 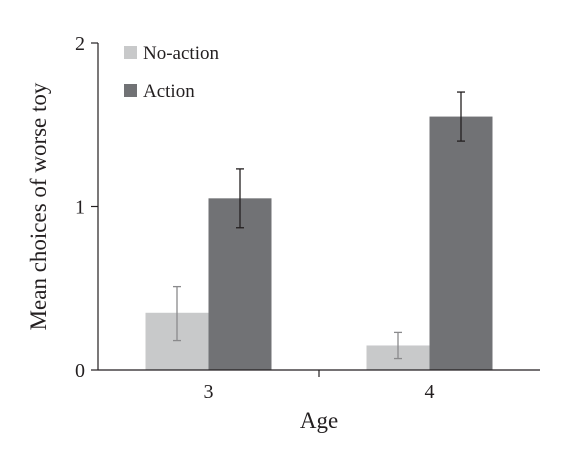 I want to click on y-tick-label: 1, so click(x=80, y=208).